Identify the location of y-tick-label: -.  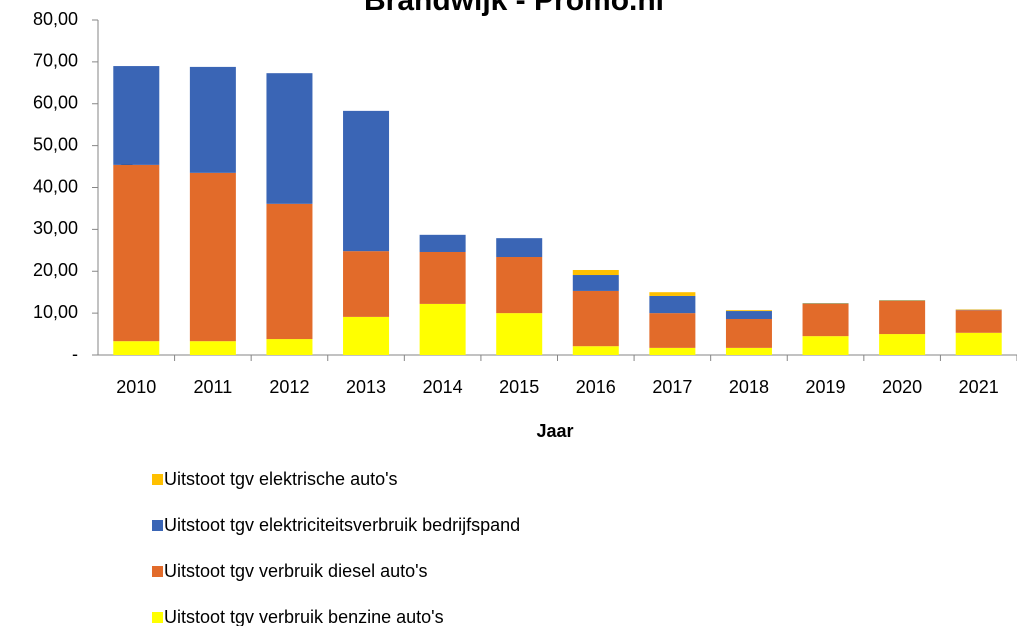
(75, 354).